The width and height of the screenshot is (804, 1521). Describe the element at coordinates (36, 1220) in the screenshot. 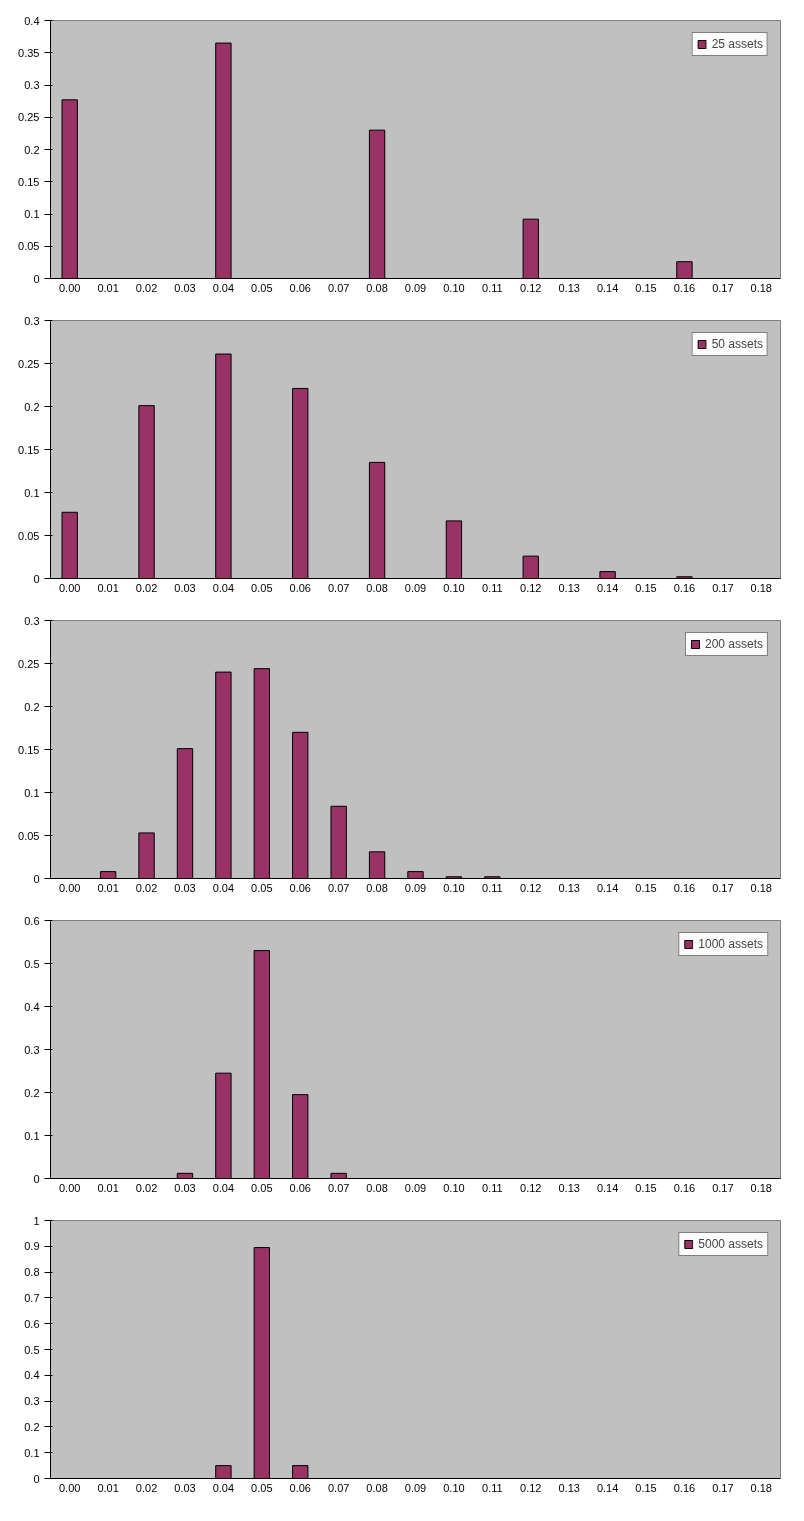

I see `y-tick-label: 1` at that location.